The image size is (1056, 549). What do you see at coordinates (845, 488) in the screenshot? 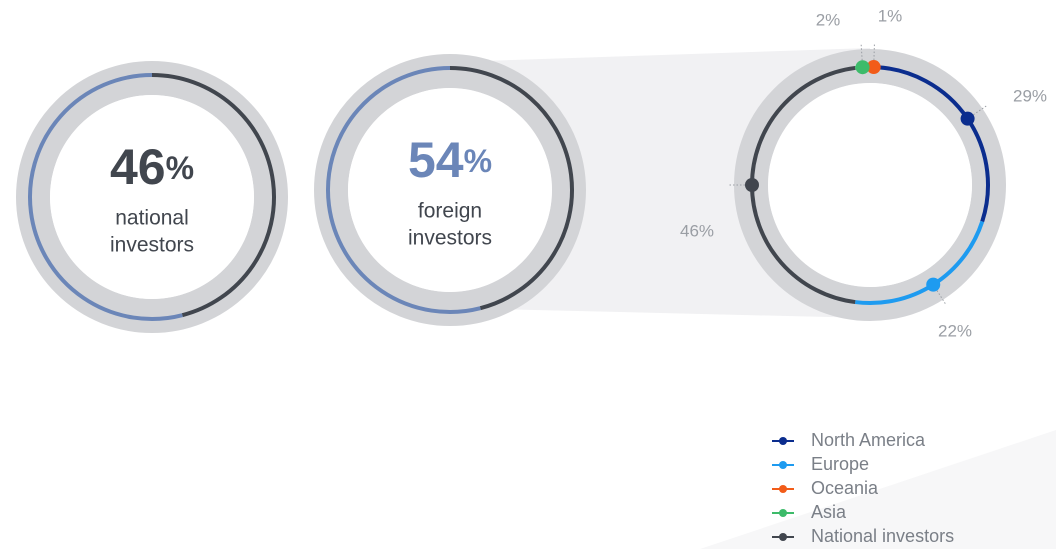
I see `legend-label: Oceania` at bounding box center [845, 488].